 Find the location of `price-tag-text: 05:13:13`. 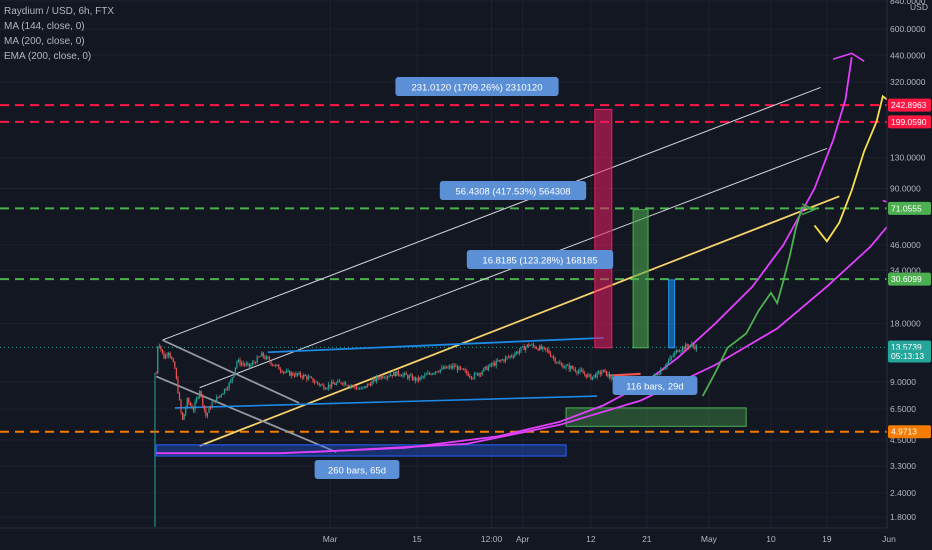

price-tag-text: 05:13:13 is located at coordinates (907, 356).